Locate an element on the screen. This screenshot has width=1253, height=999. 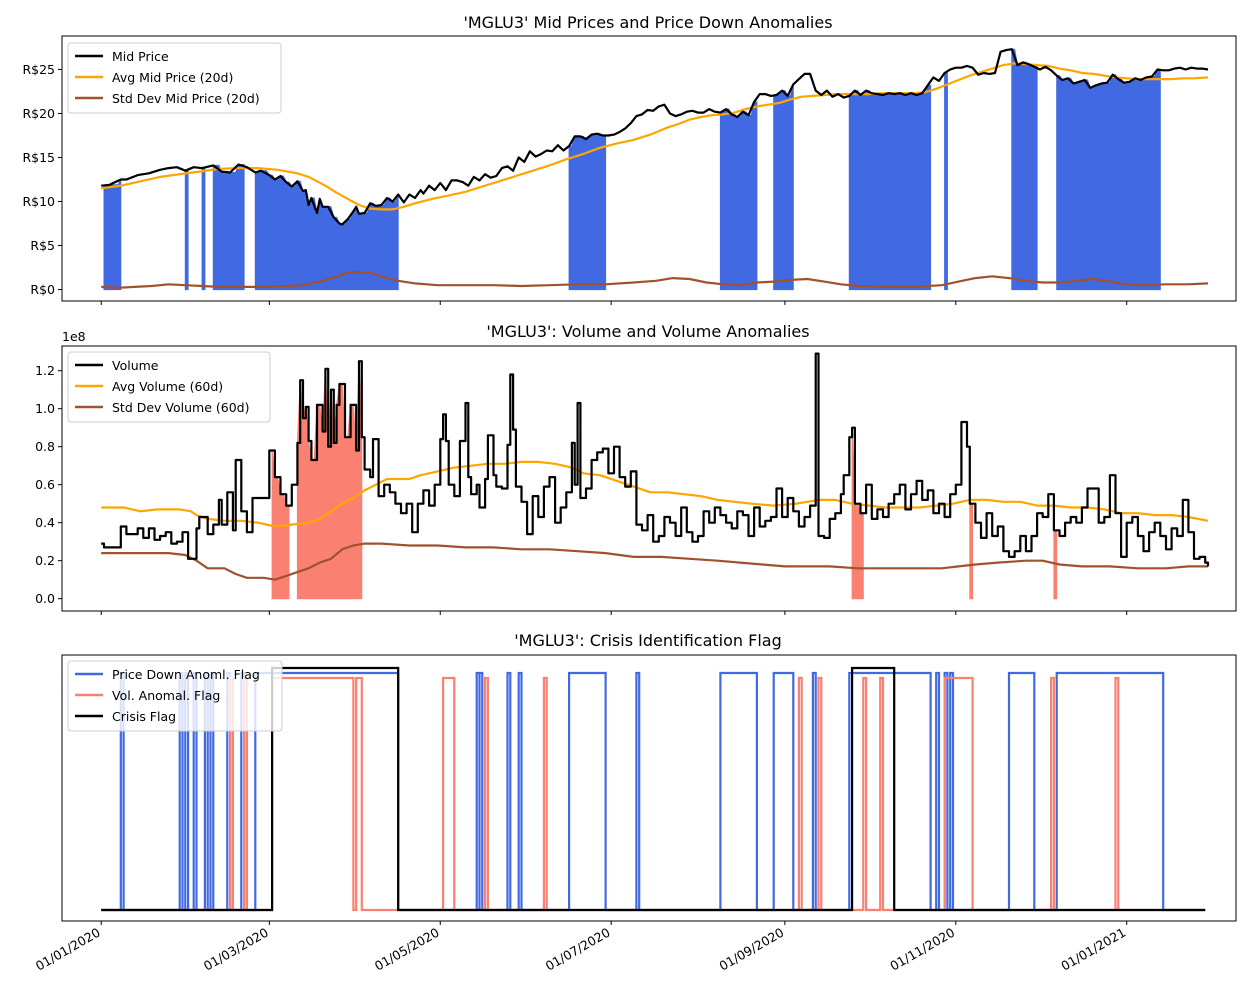
legend-label-std-volume: Std Dev Volume (60d) is located at coordinates (181, 407).